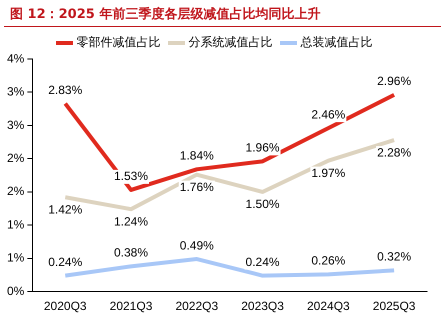 The height and width of the screenshot is (320, 445). What do you see at coordinates (65, 89) in the screenshot?
I see `data-label: 2.83%` at bounding box center [65, 89].